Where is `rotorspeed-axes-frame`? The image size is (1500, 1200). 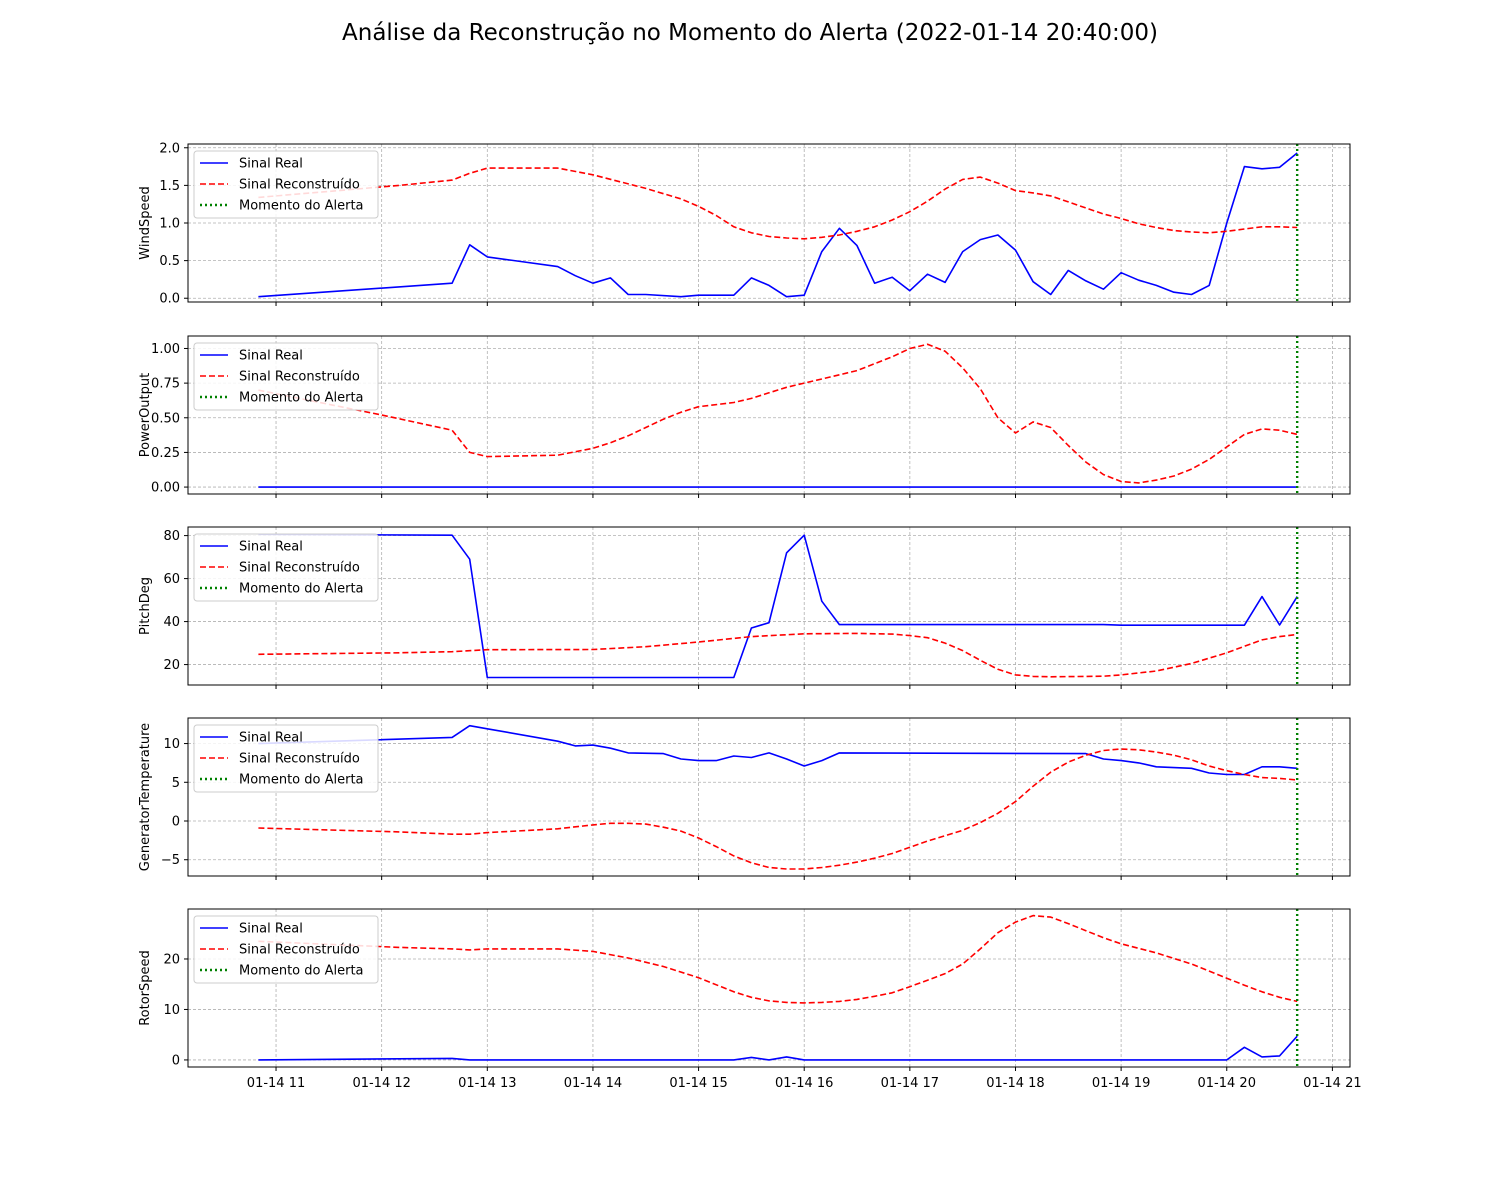
rotorspeed-axes-frame is located at coordinates (769, 988).